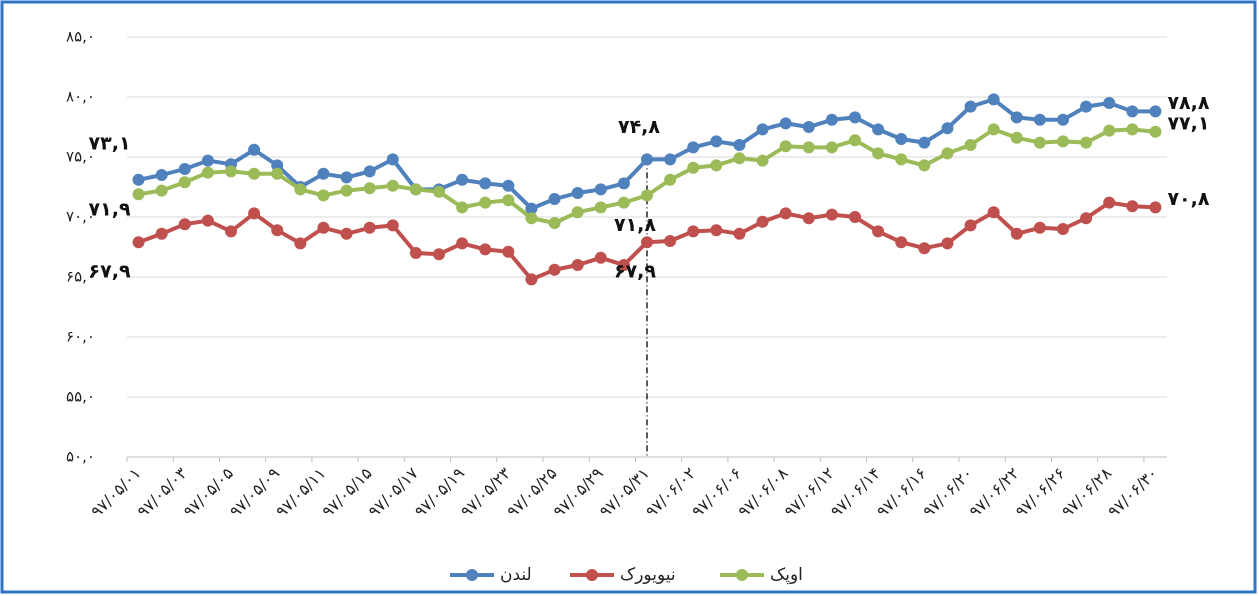 The height and width of the screenshot is (596, 1259). What do you see at coordinates (648, 575) in the screenshot?
I see `legend-label: نیویورک` at bounding box center [648, 575].